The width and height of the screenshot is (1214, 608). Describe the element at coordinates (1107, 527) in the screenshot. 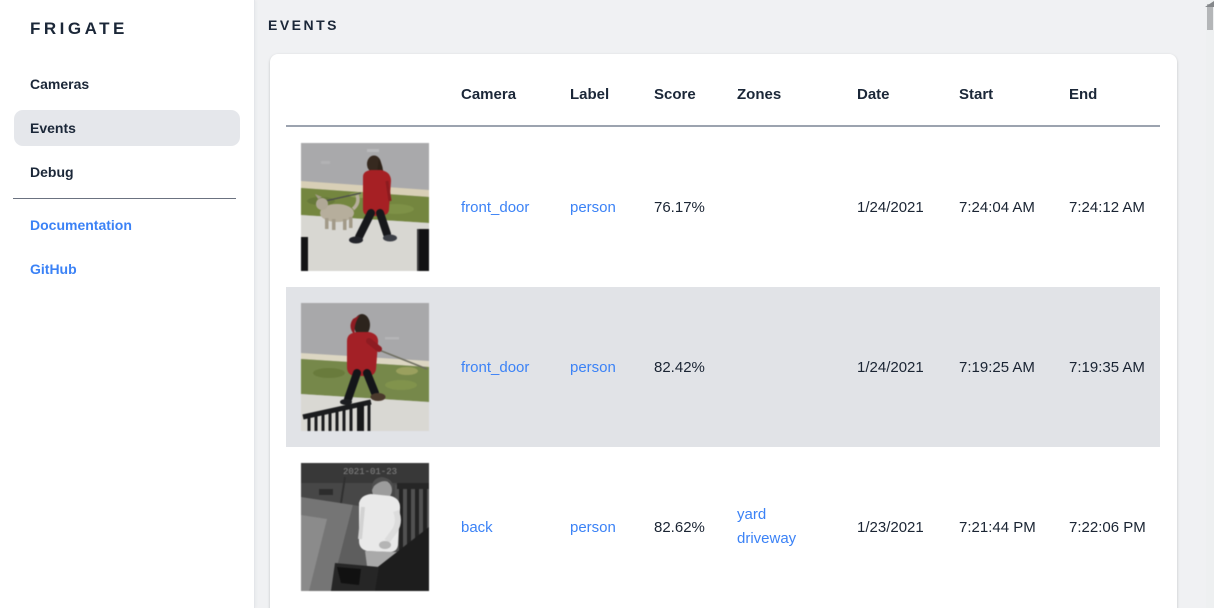

I see `end-value: 7:22:06 PM` at that location.